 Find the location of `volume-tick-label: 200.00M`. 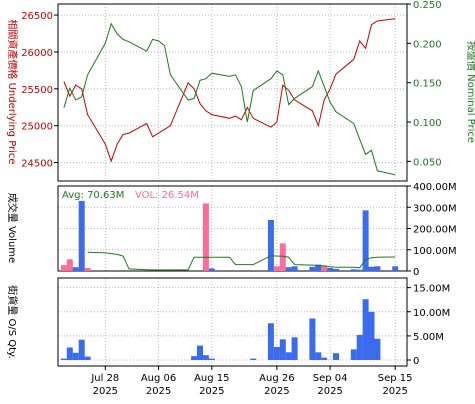

volume-tick-label: 200.00M is located at coordinates (435, 230).